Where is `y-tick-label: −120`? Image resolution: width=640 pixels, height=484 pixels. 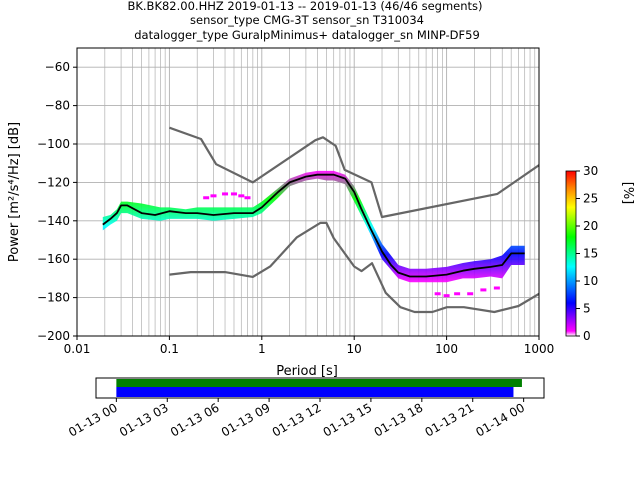
y-tick-label: −120 is located at coordinates (53, 182).